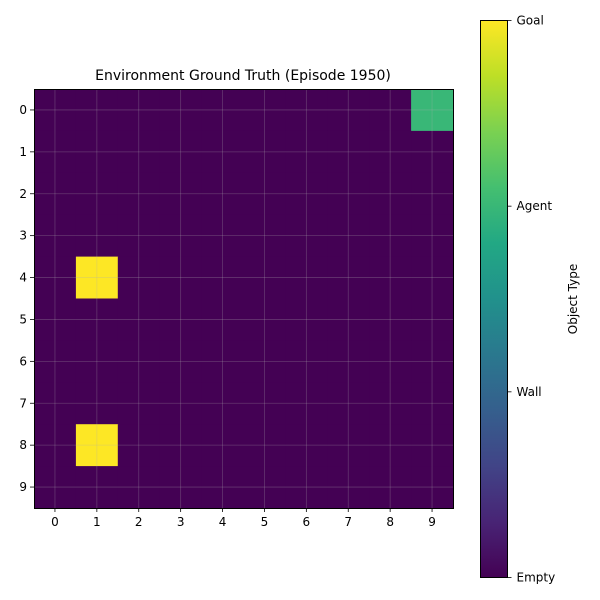  Describe the element at coordinates (97, 522) in the screenshot. I see `x-tick-label: 1` at that location.